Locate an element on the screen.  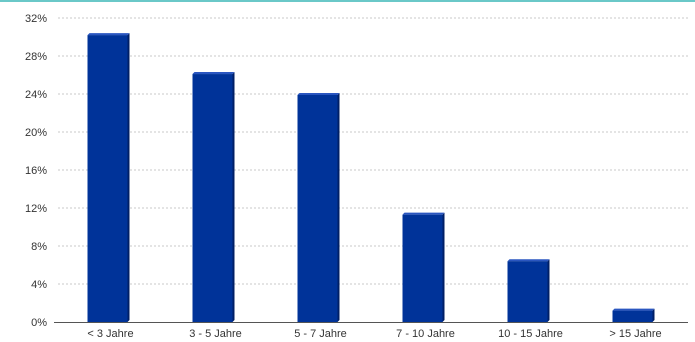
y-tick-label: 16% is located at coordinates (36, 171).